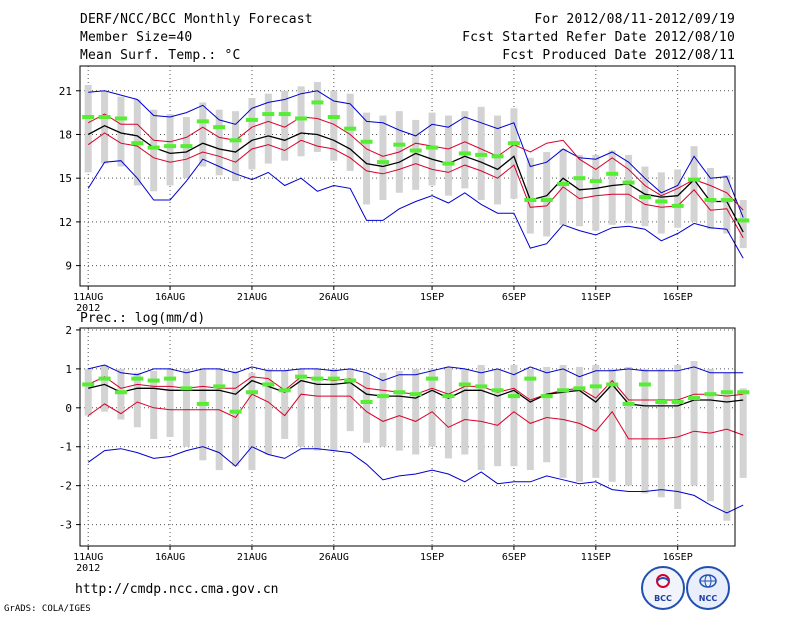 This screenshot has width=800, height=618. Describe the element at coordinates (68, 408) in the screenshot. I see `prec-y-tick-label: 0` at that location.